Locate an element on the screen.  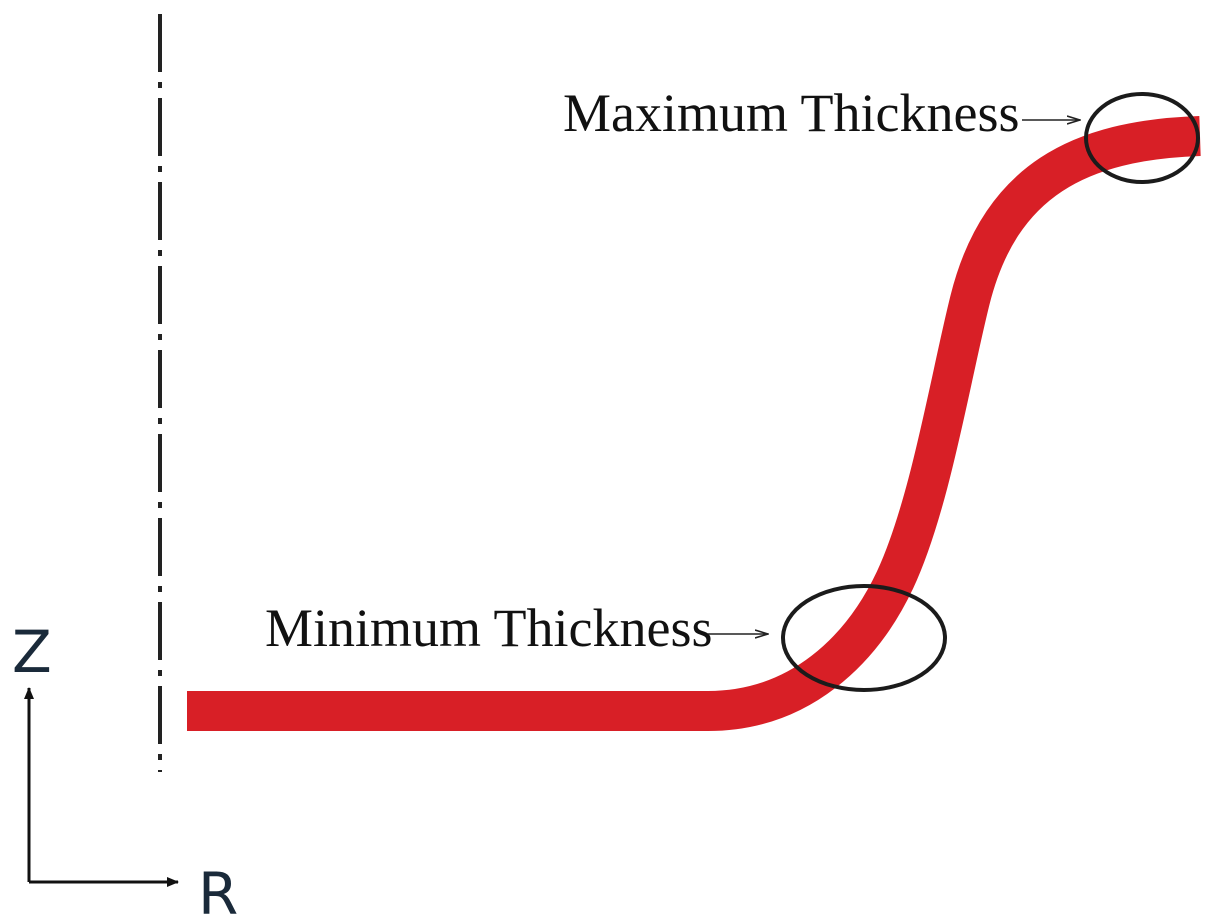
z-axis-label: Z is located at coordinates (32, 652).